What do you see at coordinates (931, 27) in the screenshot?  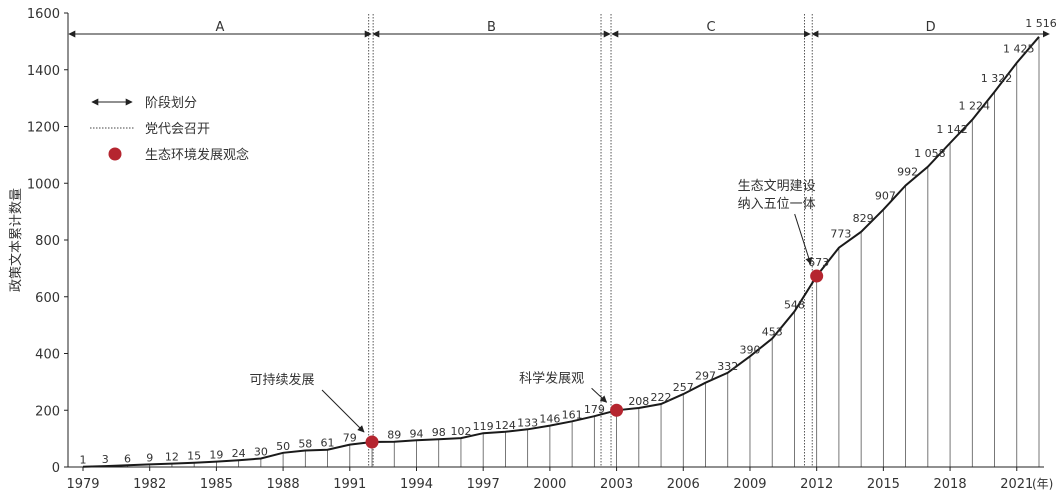 I see `phase-label-D: D` at bounding box center [931, 27].